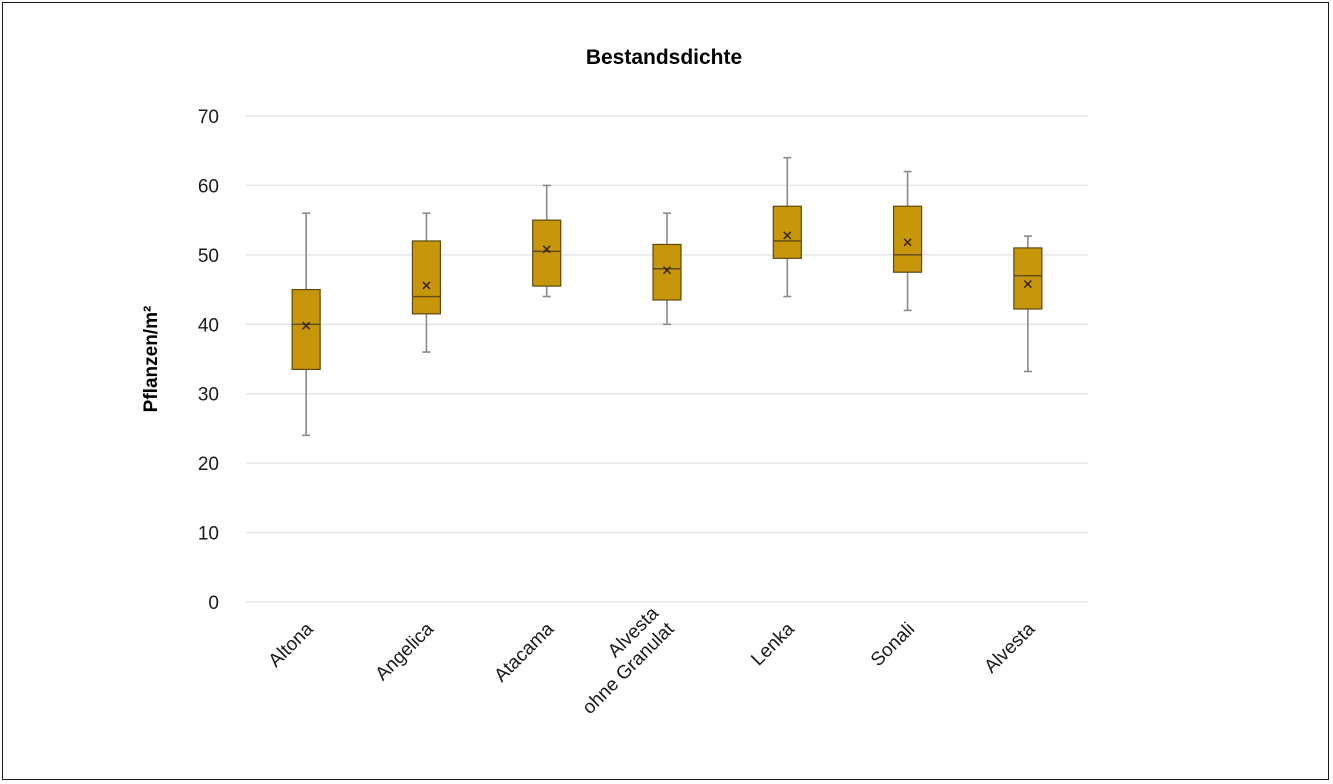  I want to click on y-tick-label: 20, so click(208, 464).